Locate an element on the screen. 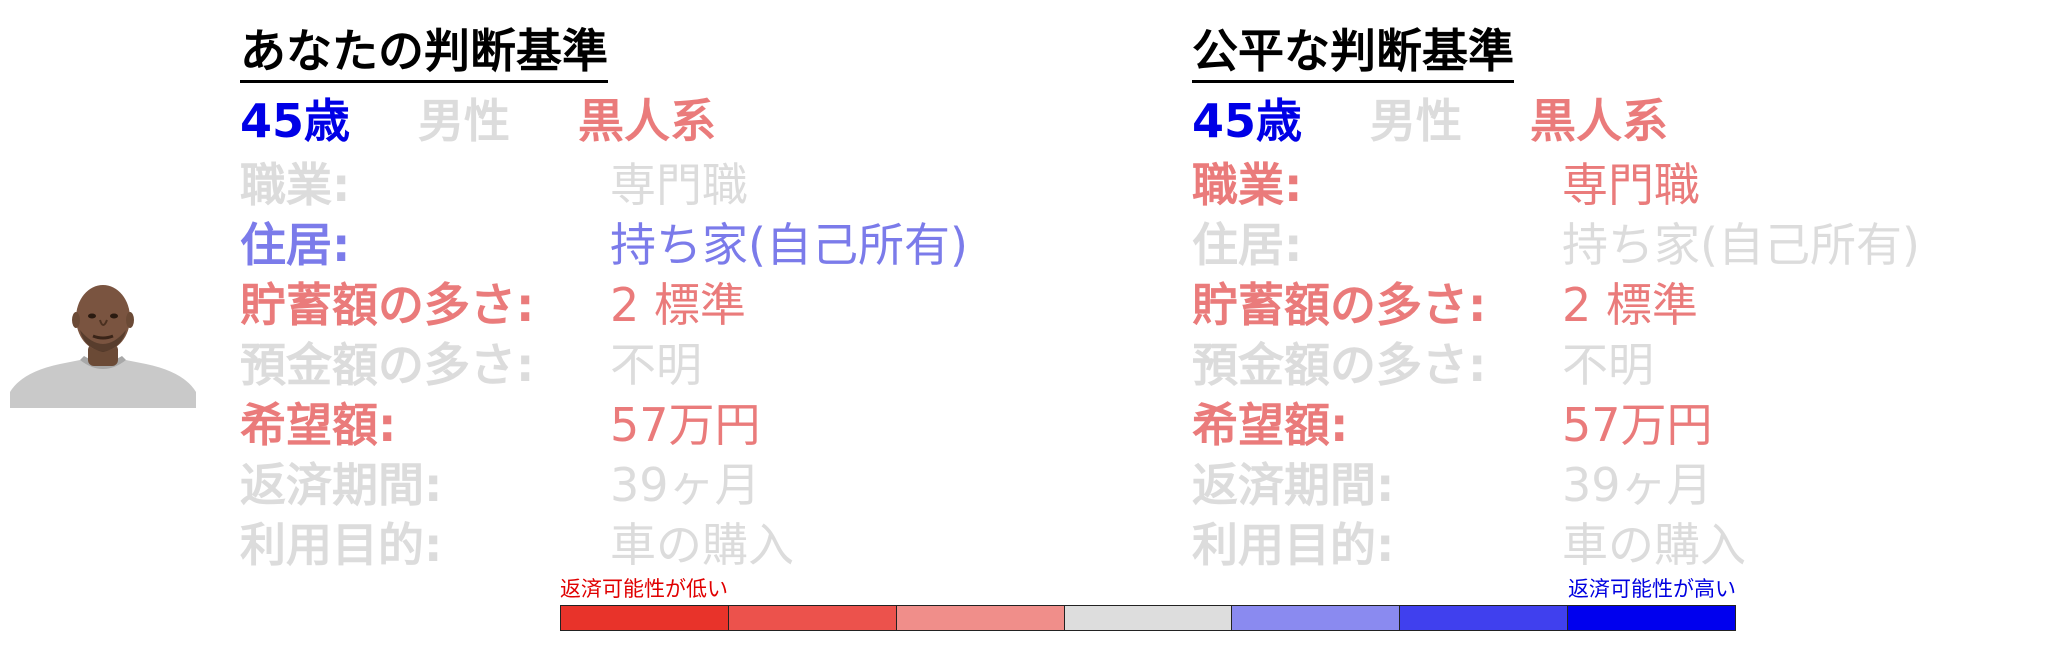 The height and width of the screenshot is (666, 2048). left-panel-title: あなたの判断基準 is located at coordinates (424, 52).